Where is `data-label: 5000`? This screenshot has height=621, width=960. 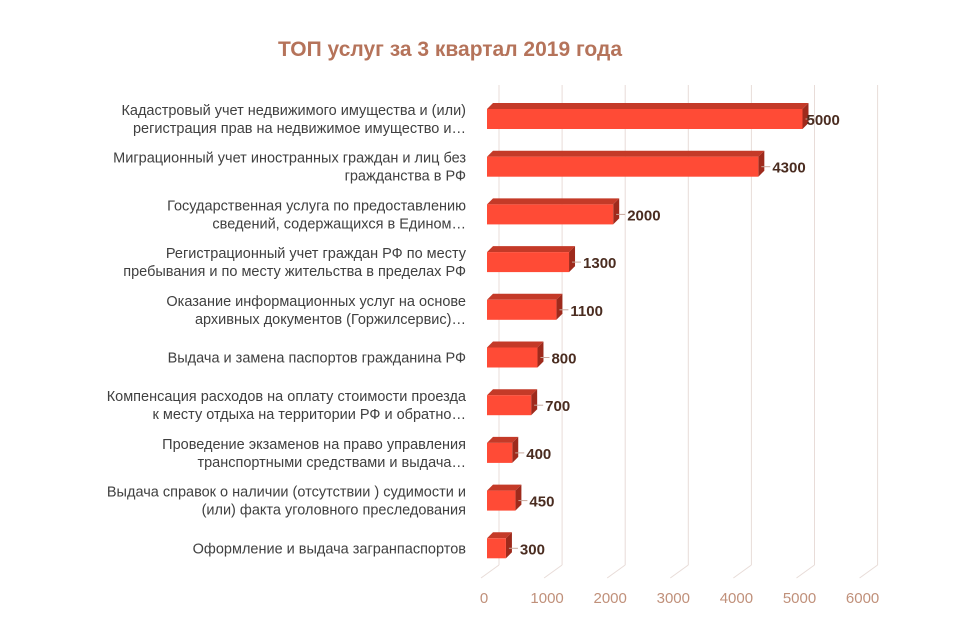 data-label: 5000 is located at coordinates (823, 120).